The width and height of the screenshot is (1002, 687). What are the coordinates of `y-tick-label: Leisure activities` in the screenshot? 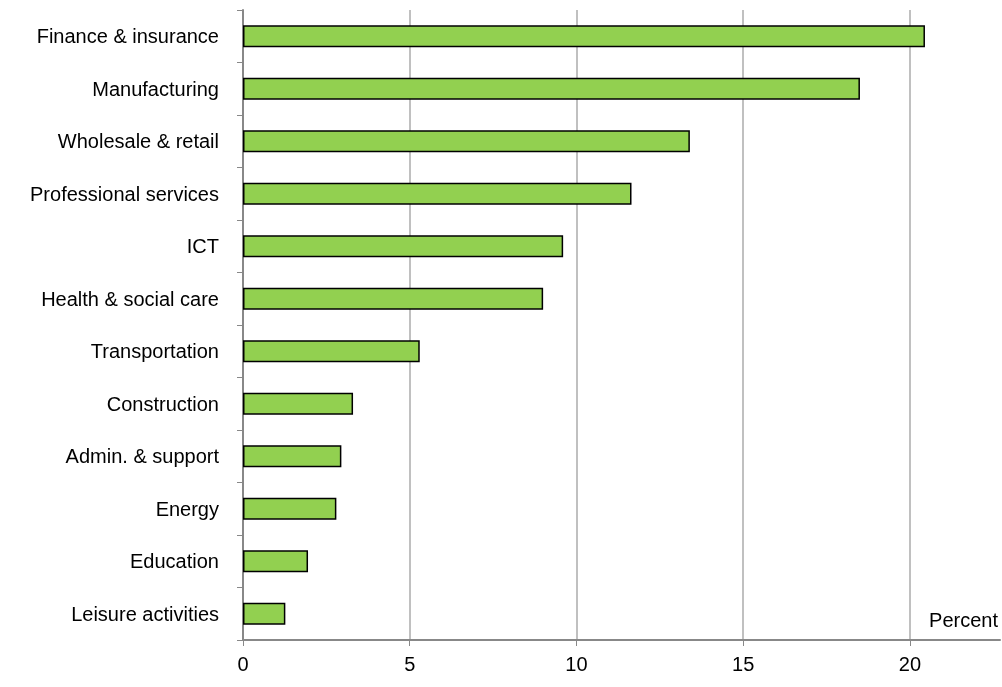 It's located at (145, 613).